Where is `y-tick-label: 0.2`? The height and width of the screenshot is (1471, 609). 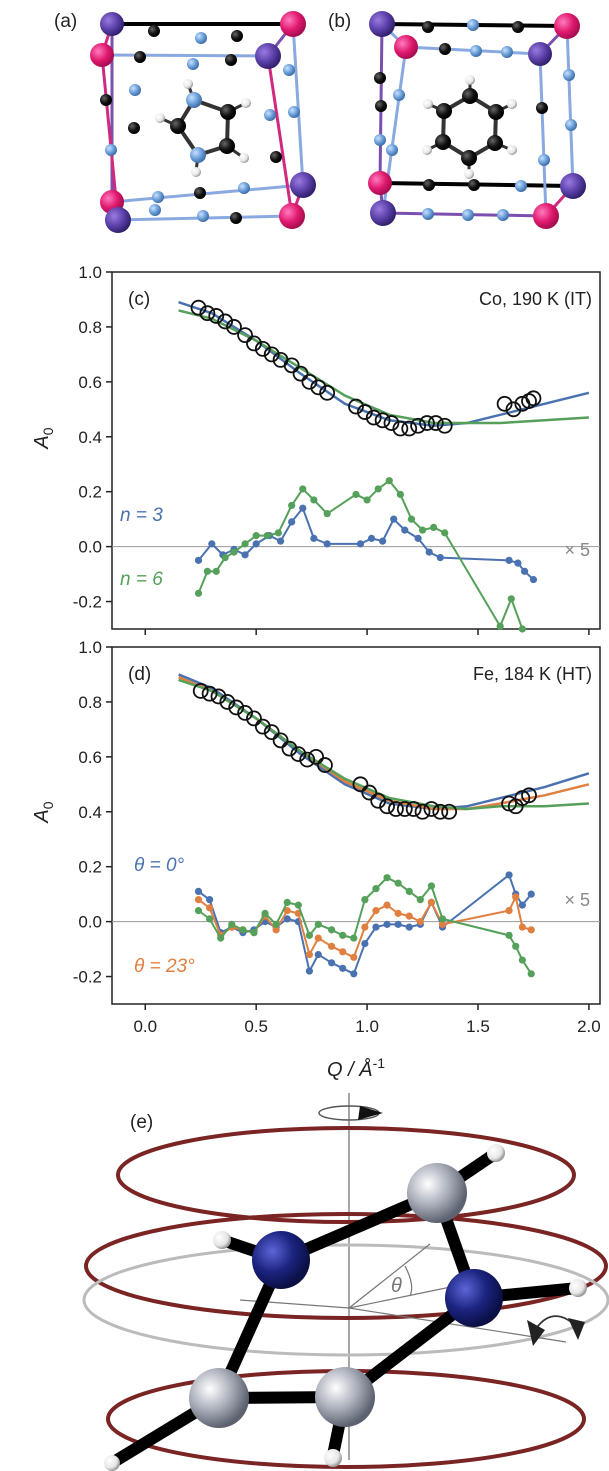
y-tick-label: 0.2 is located at coordinates (90, 867).